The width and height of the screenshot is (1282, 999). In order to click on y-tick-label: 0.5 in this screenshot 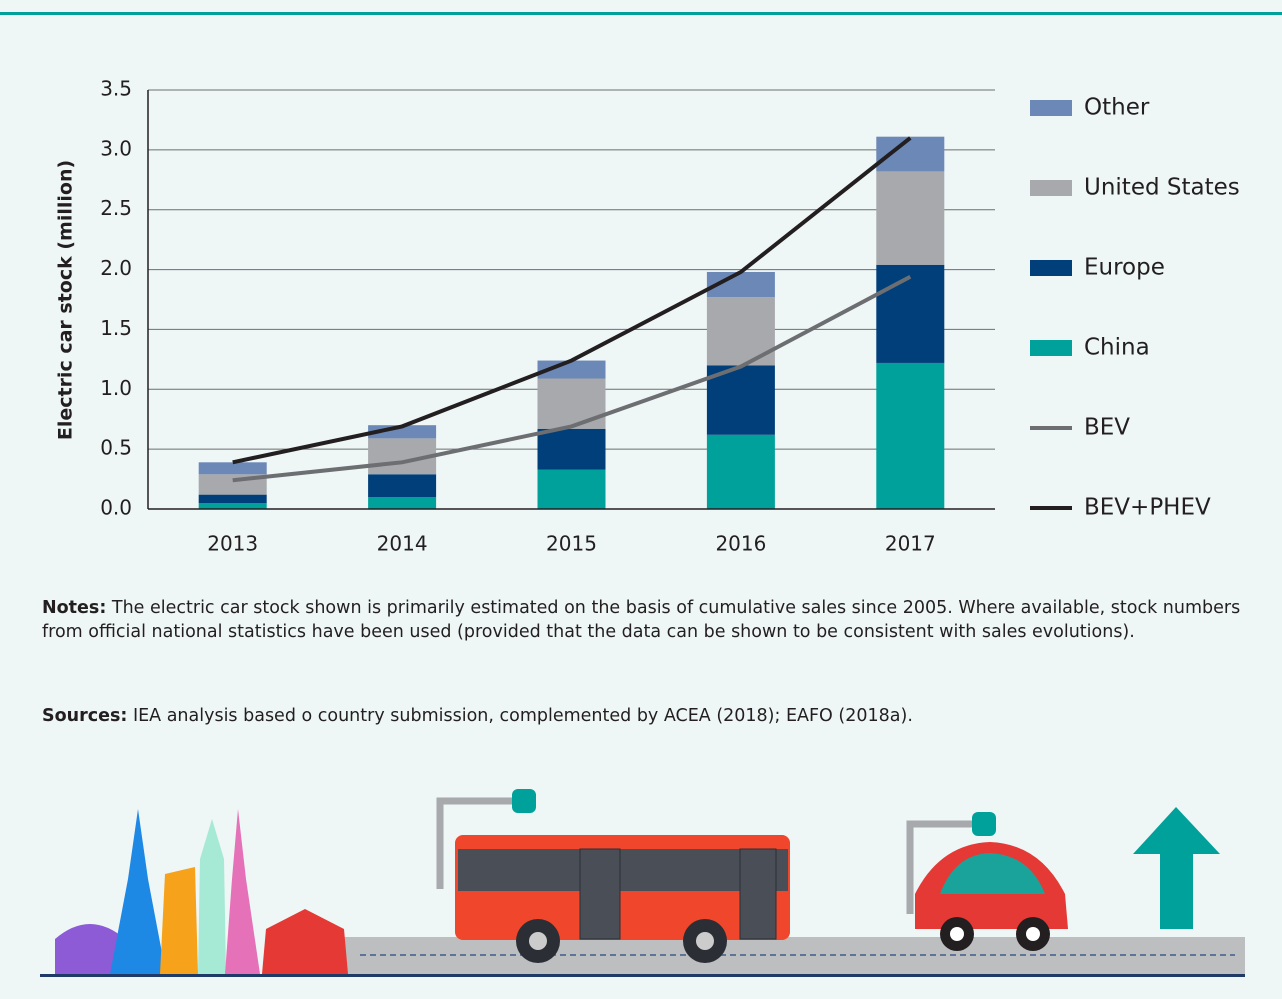, I will do `click(116, 448)`.